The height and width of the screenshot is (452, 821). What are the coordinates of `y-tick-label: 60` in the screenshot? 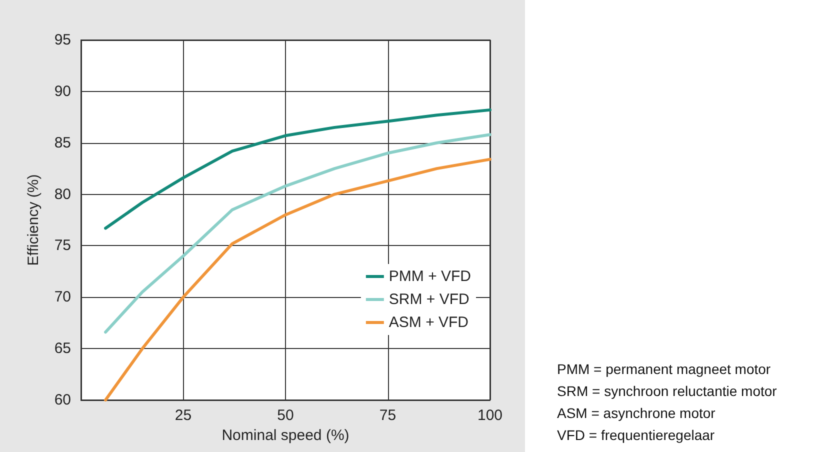 It's located at (62, 400).